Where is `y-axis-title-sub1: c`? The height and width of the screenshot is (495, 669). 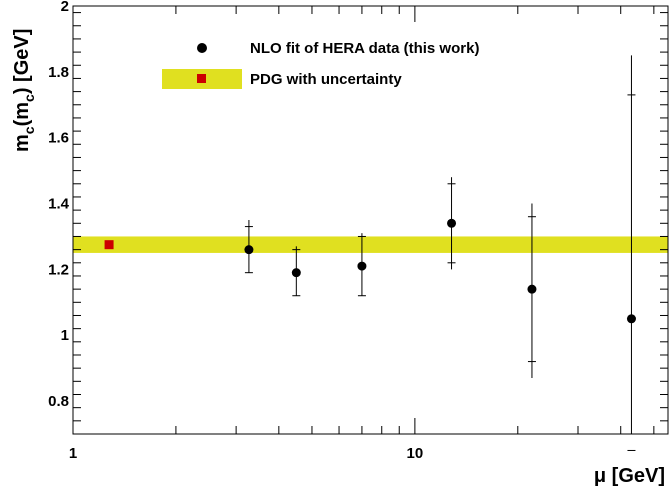
y-axis-title-sub1: c is located at coordinates (29, 130).